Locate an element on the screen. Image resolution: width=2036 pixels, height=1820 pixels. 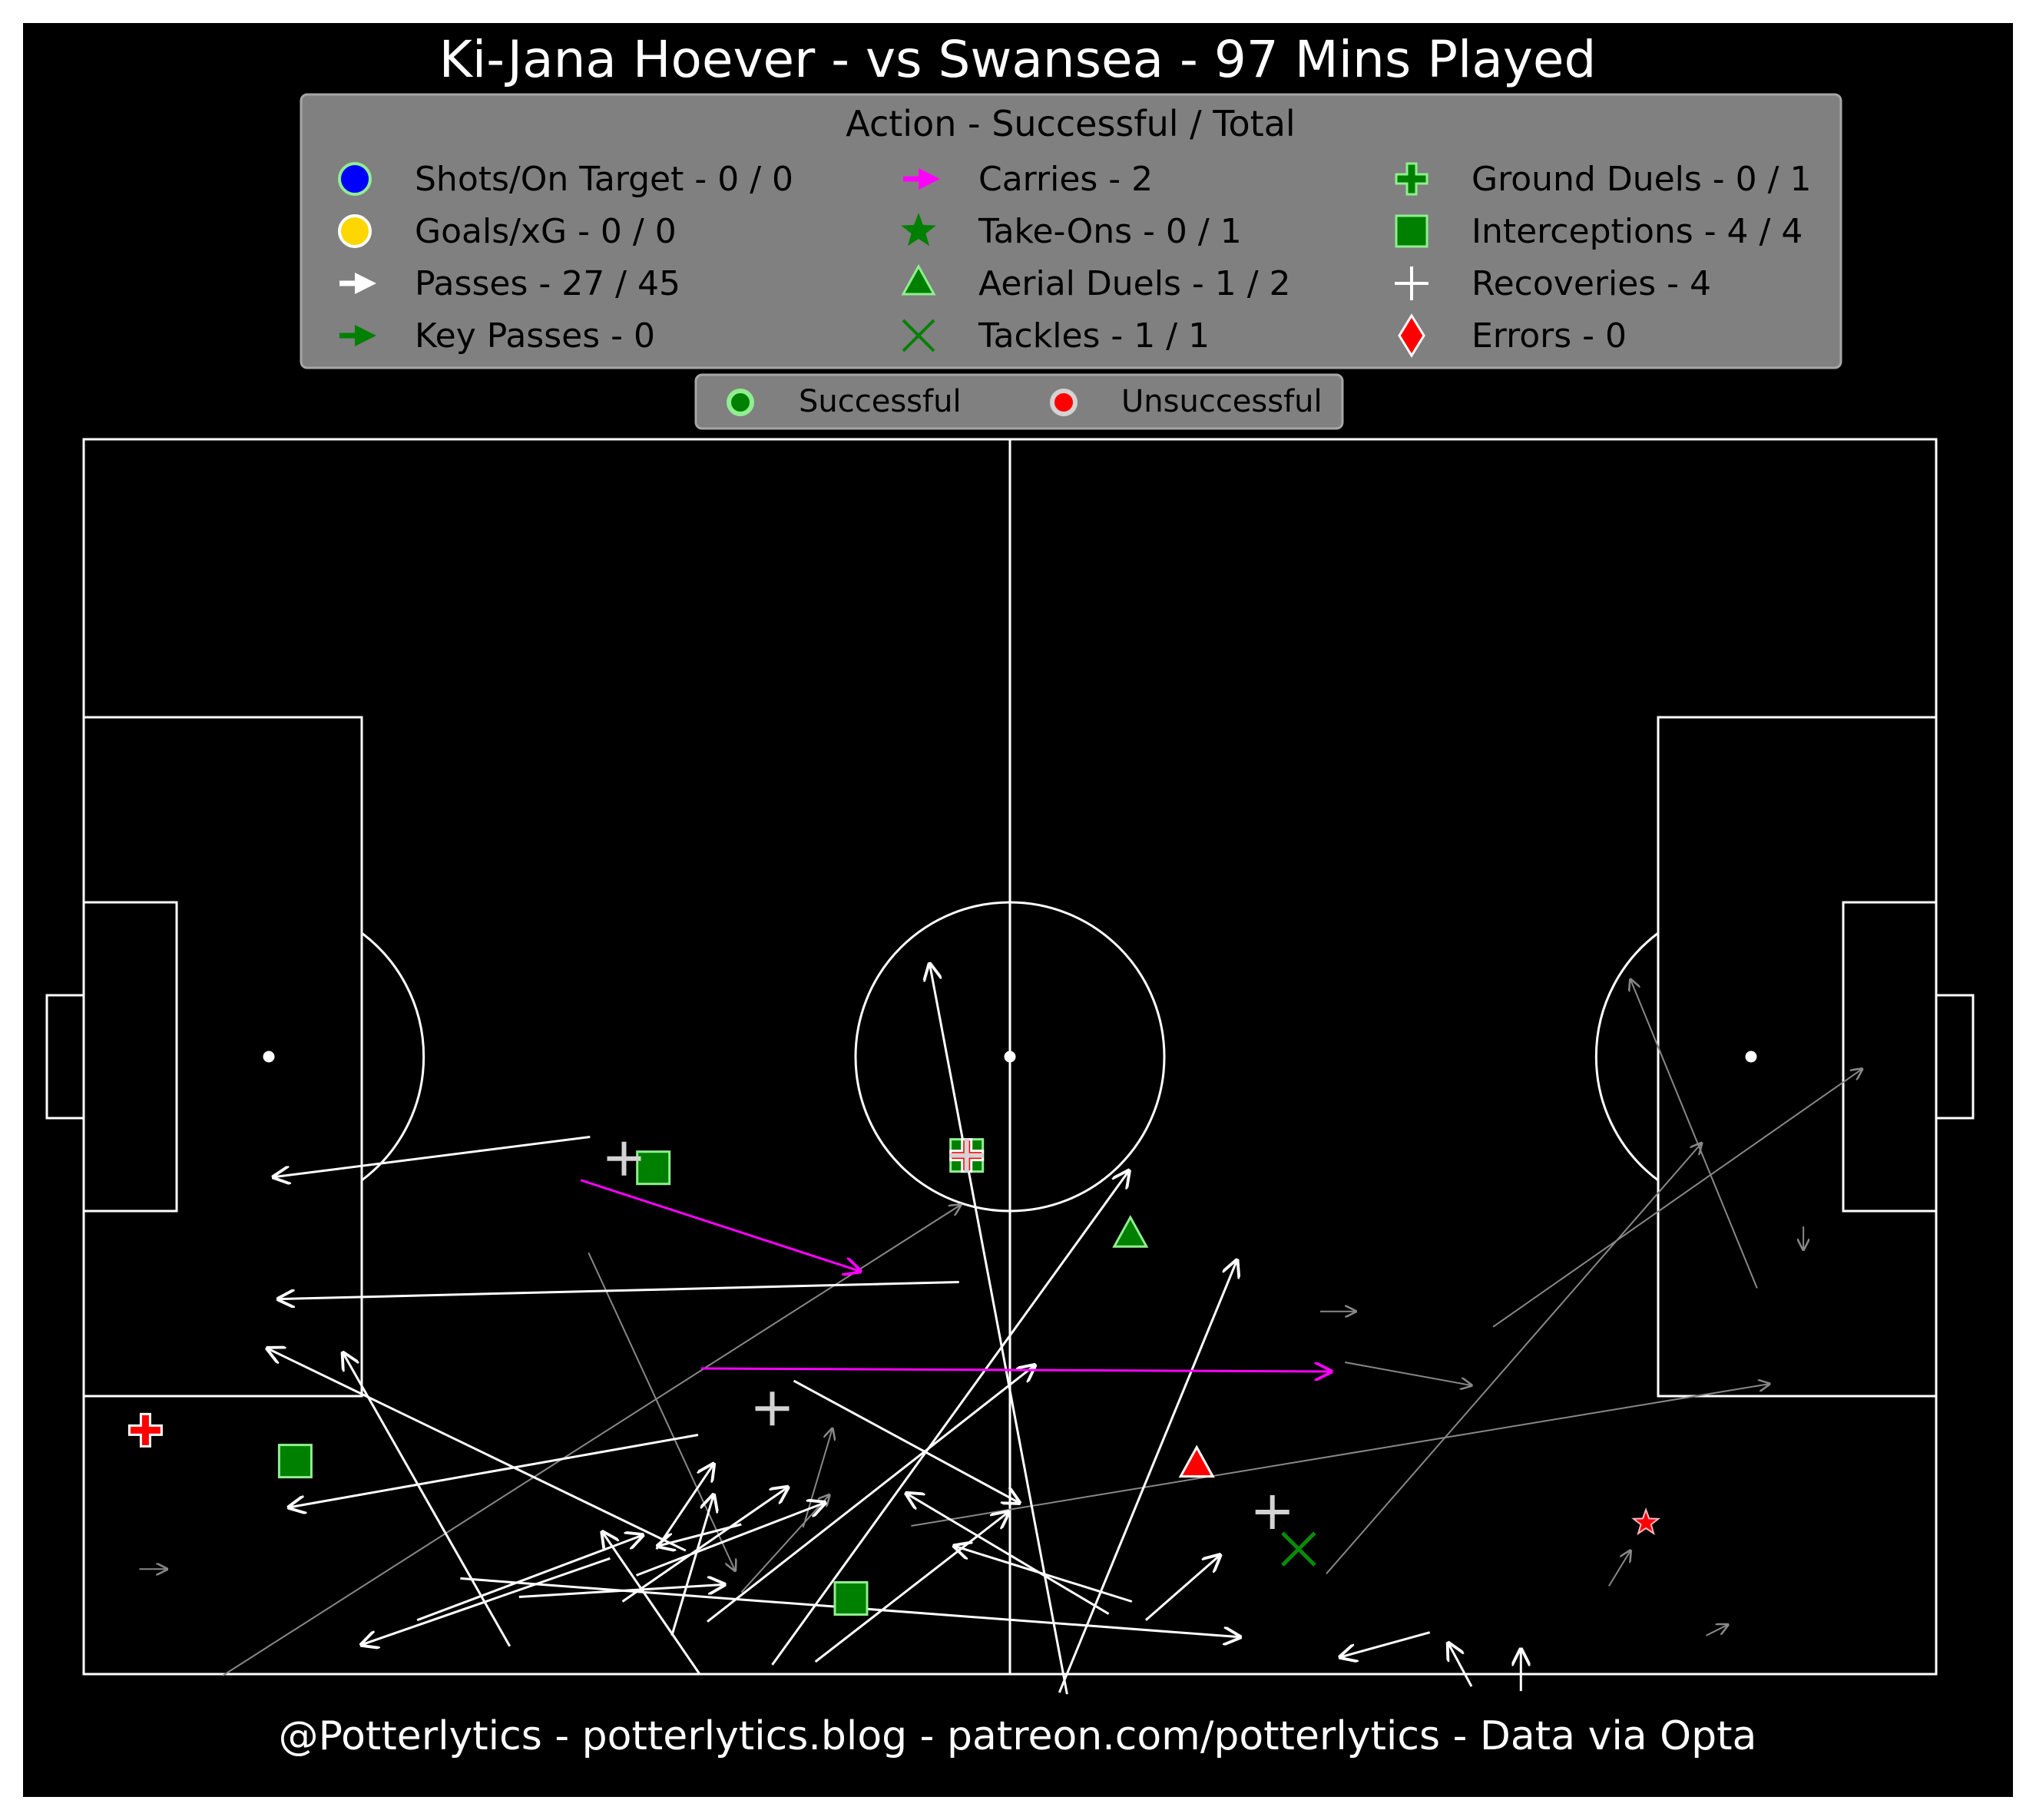
carry-arrow-group is located at coordinates (955, 1275).